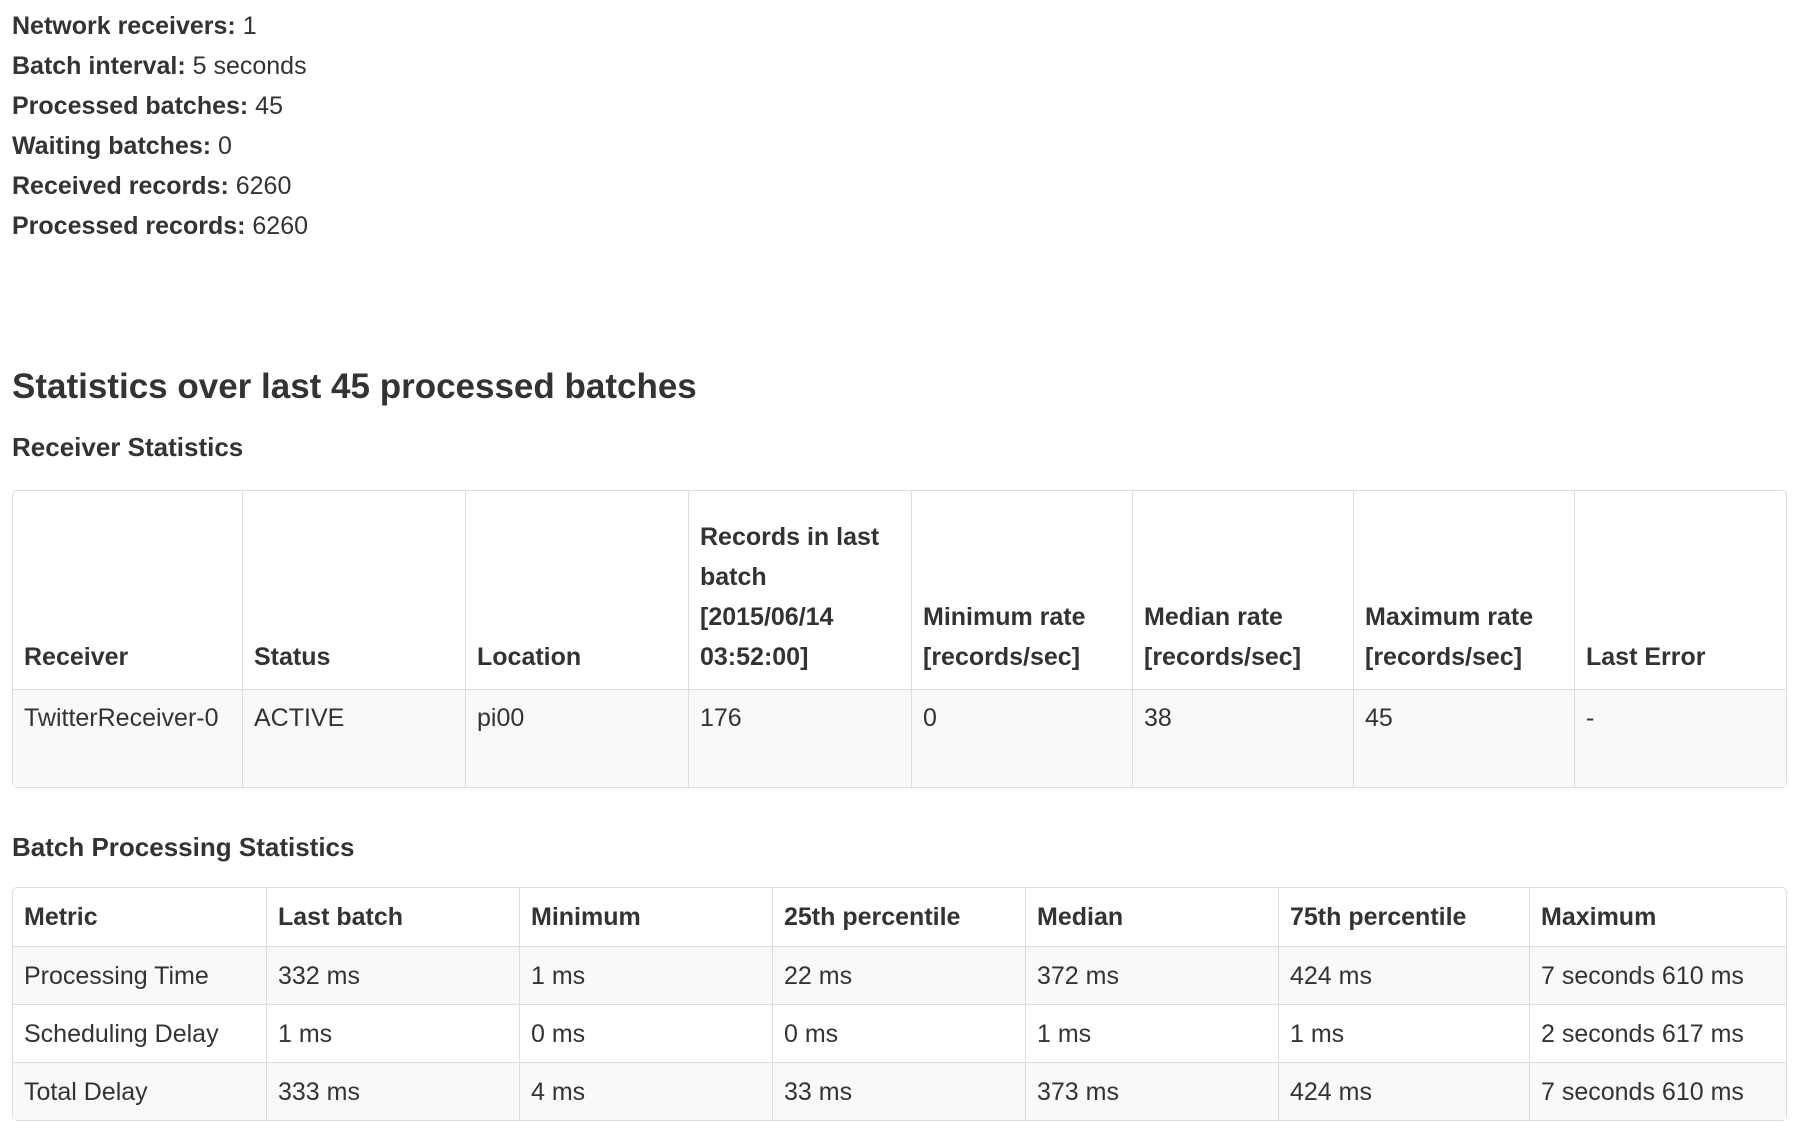  Describe the element at coordinates (576, 590) in the screenshot. I see `column-header-location: Location` at that location.